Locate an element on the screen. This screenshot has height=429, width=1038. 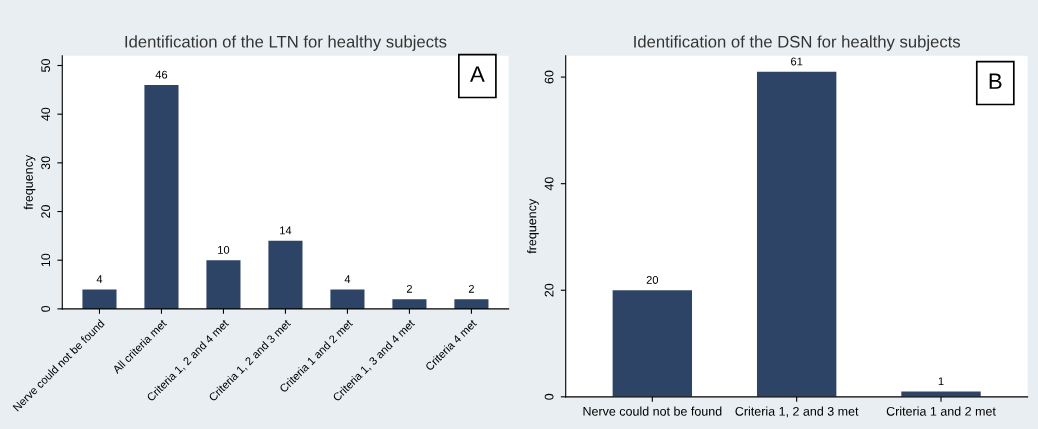
data-label: 20 is located at coordinates (652, 280).